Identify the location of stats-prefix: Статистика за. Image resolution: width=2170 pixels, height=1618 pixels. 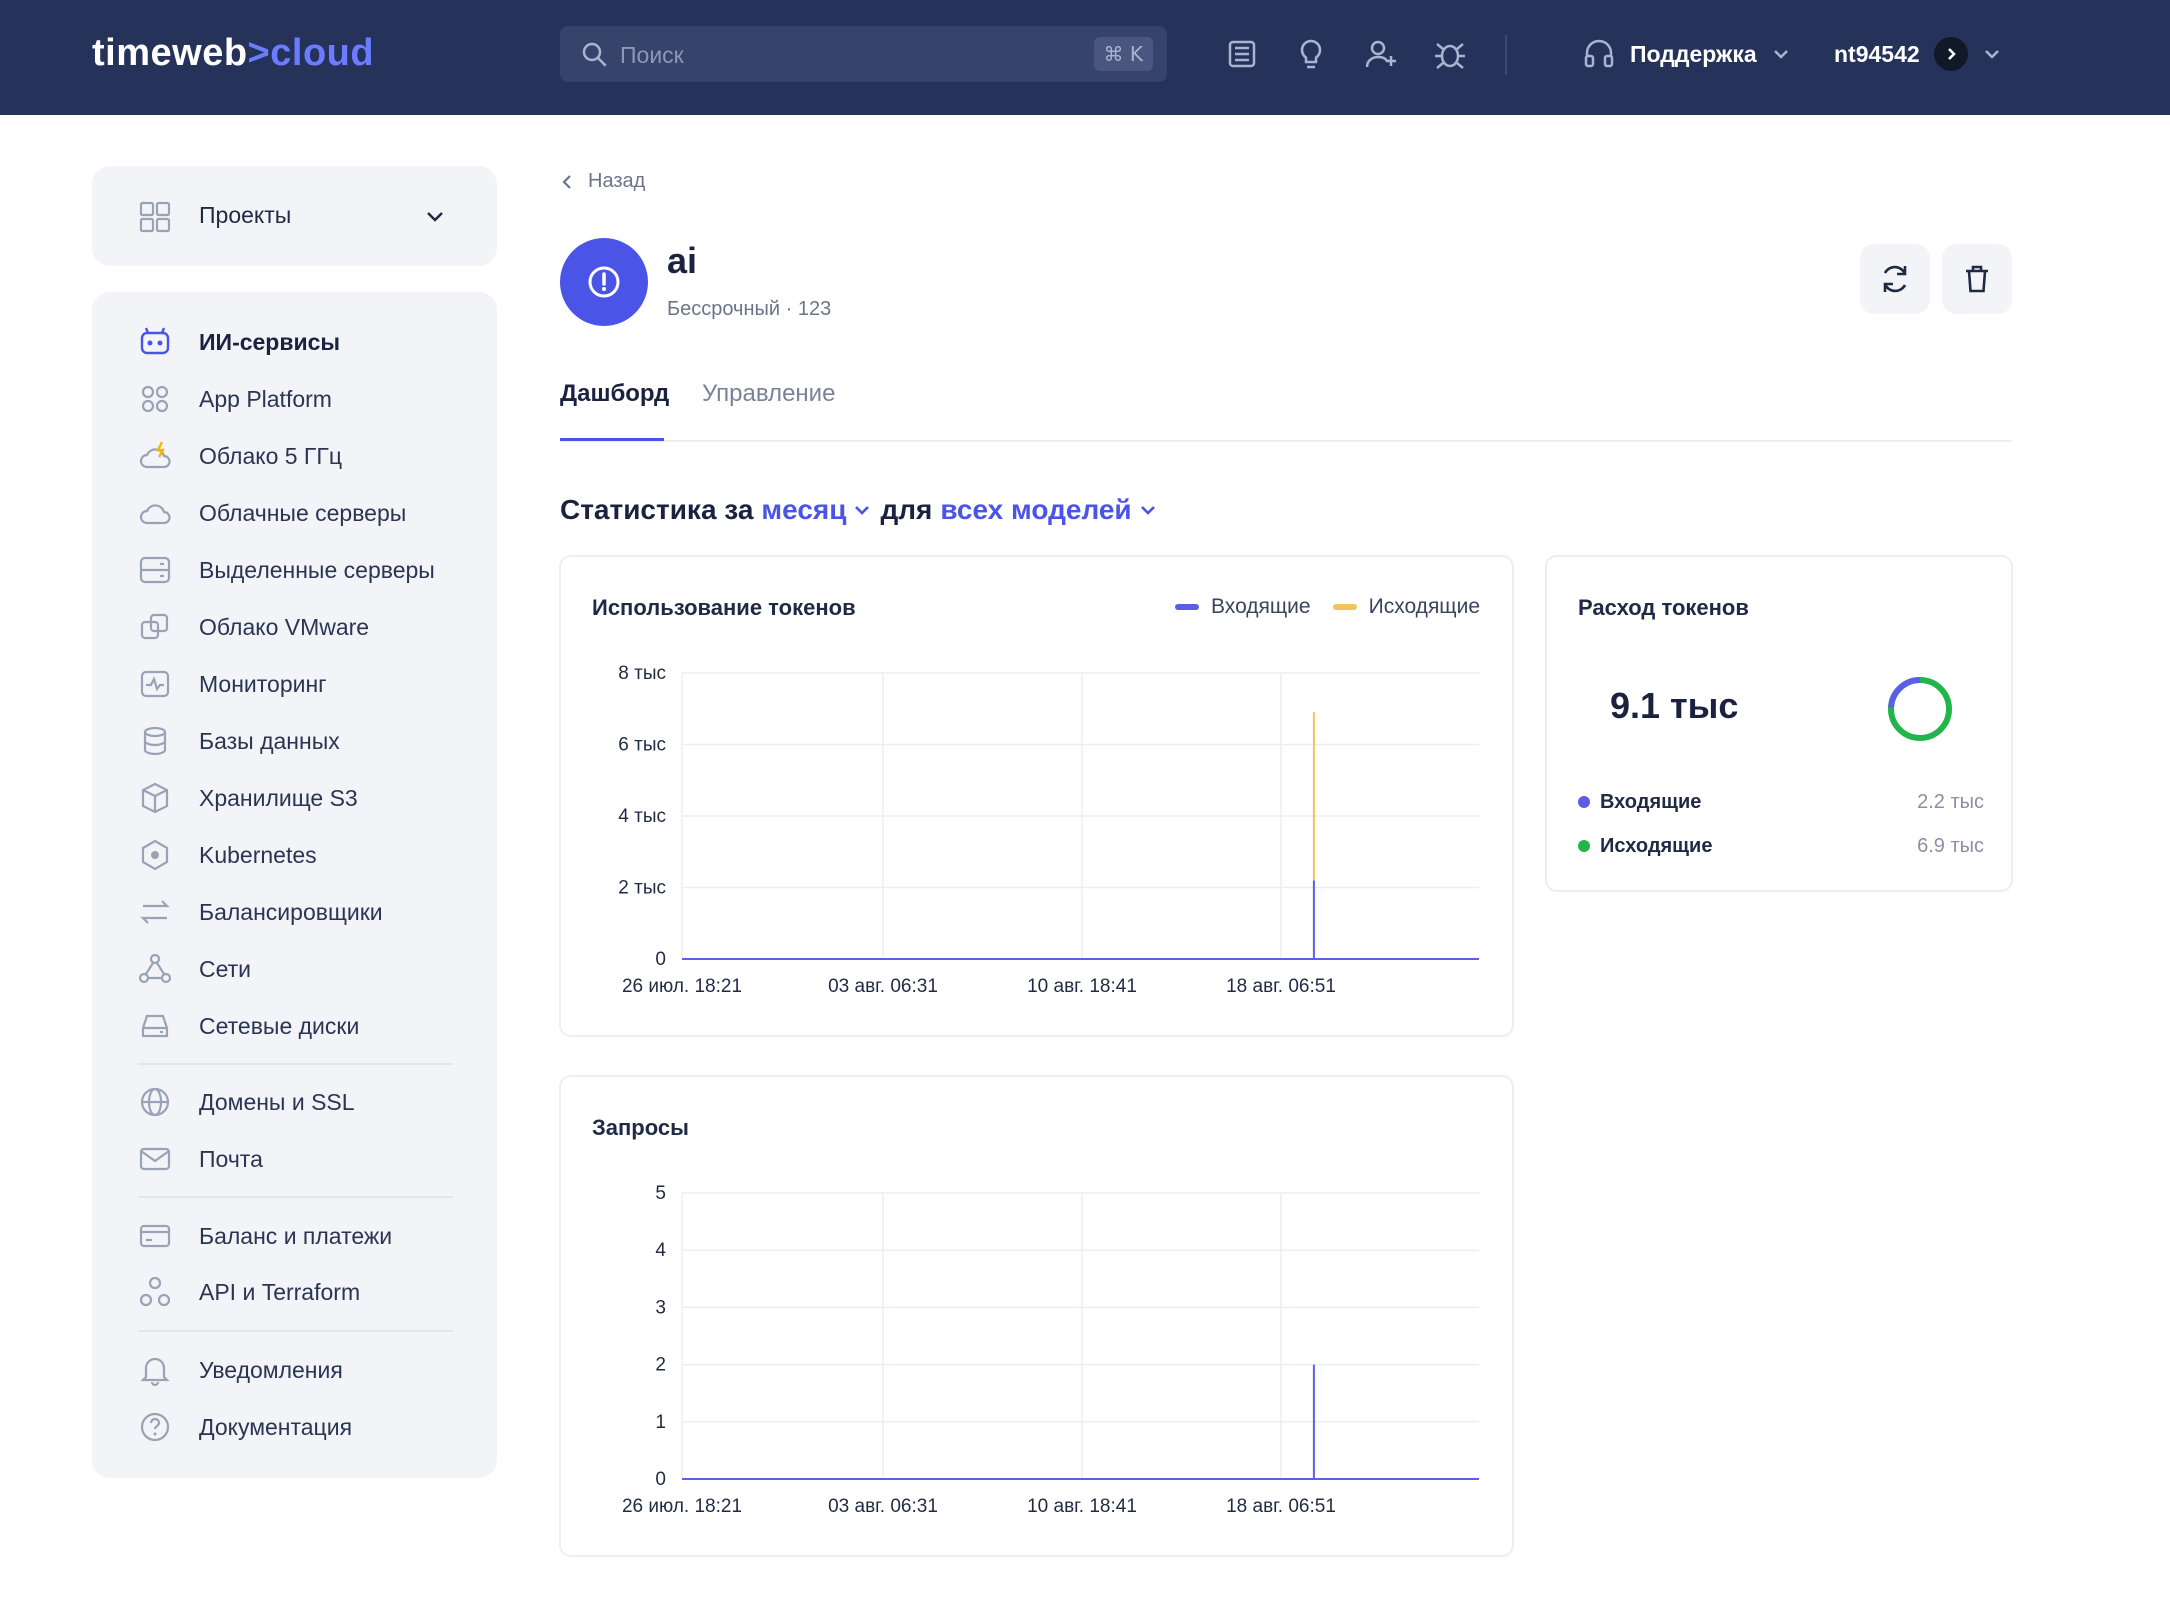
(657, 509).